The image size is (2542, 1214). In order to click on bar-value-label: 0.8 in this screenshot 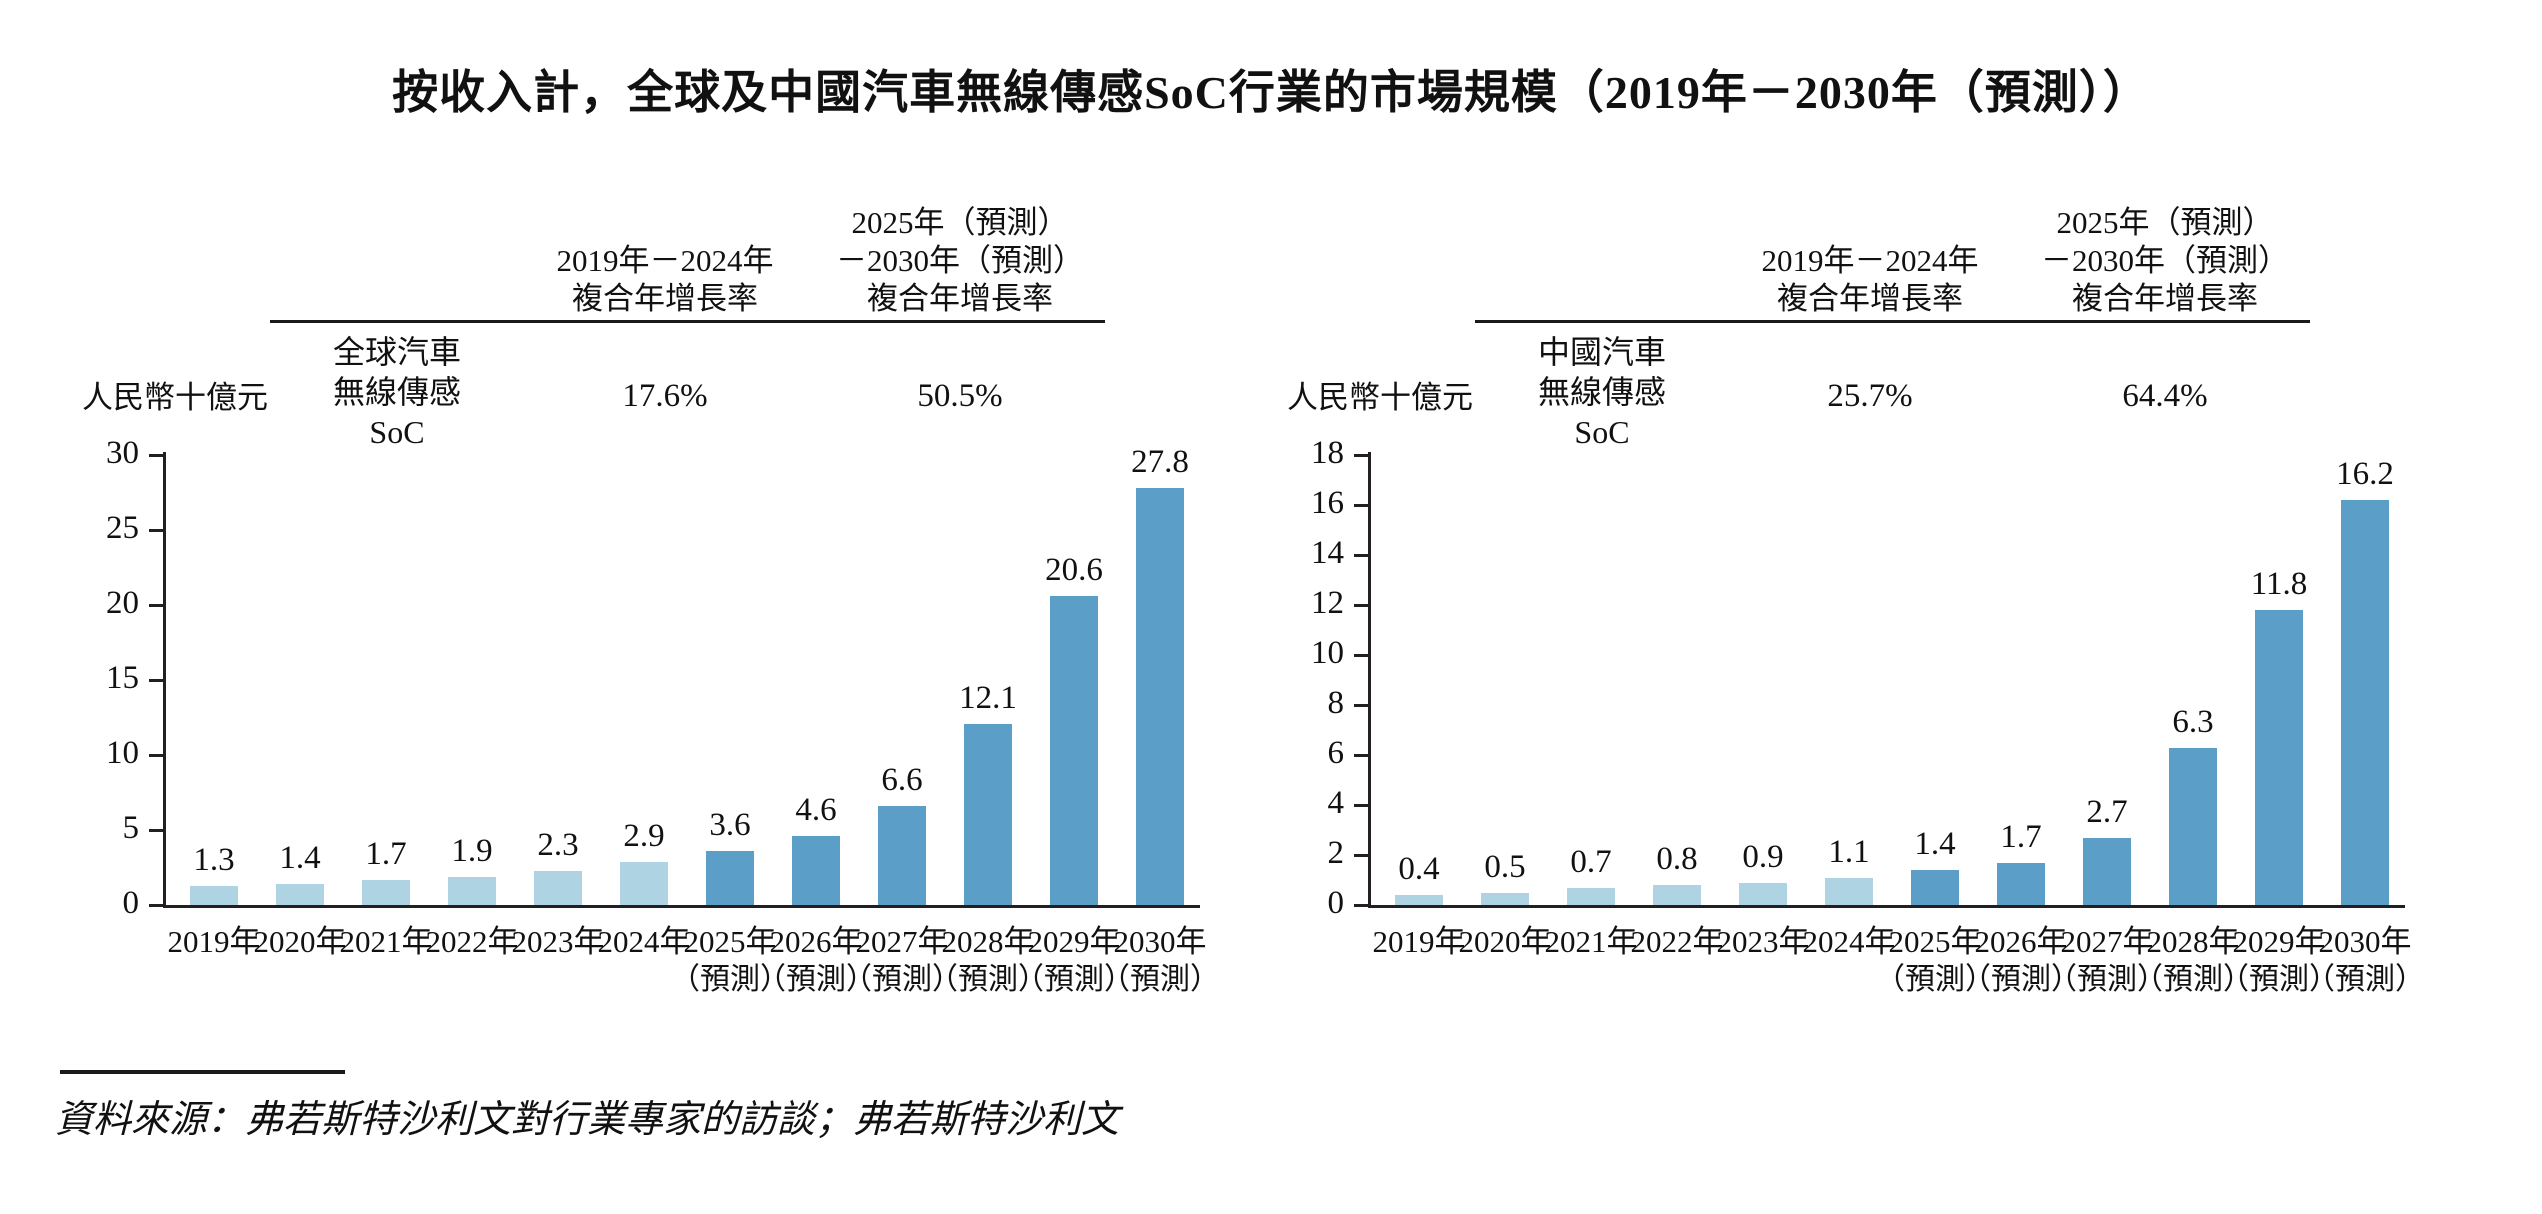, I will do `click(1677, 859)`.